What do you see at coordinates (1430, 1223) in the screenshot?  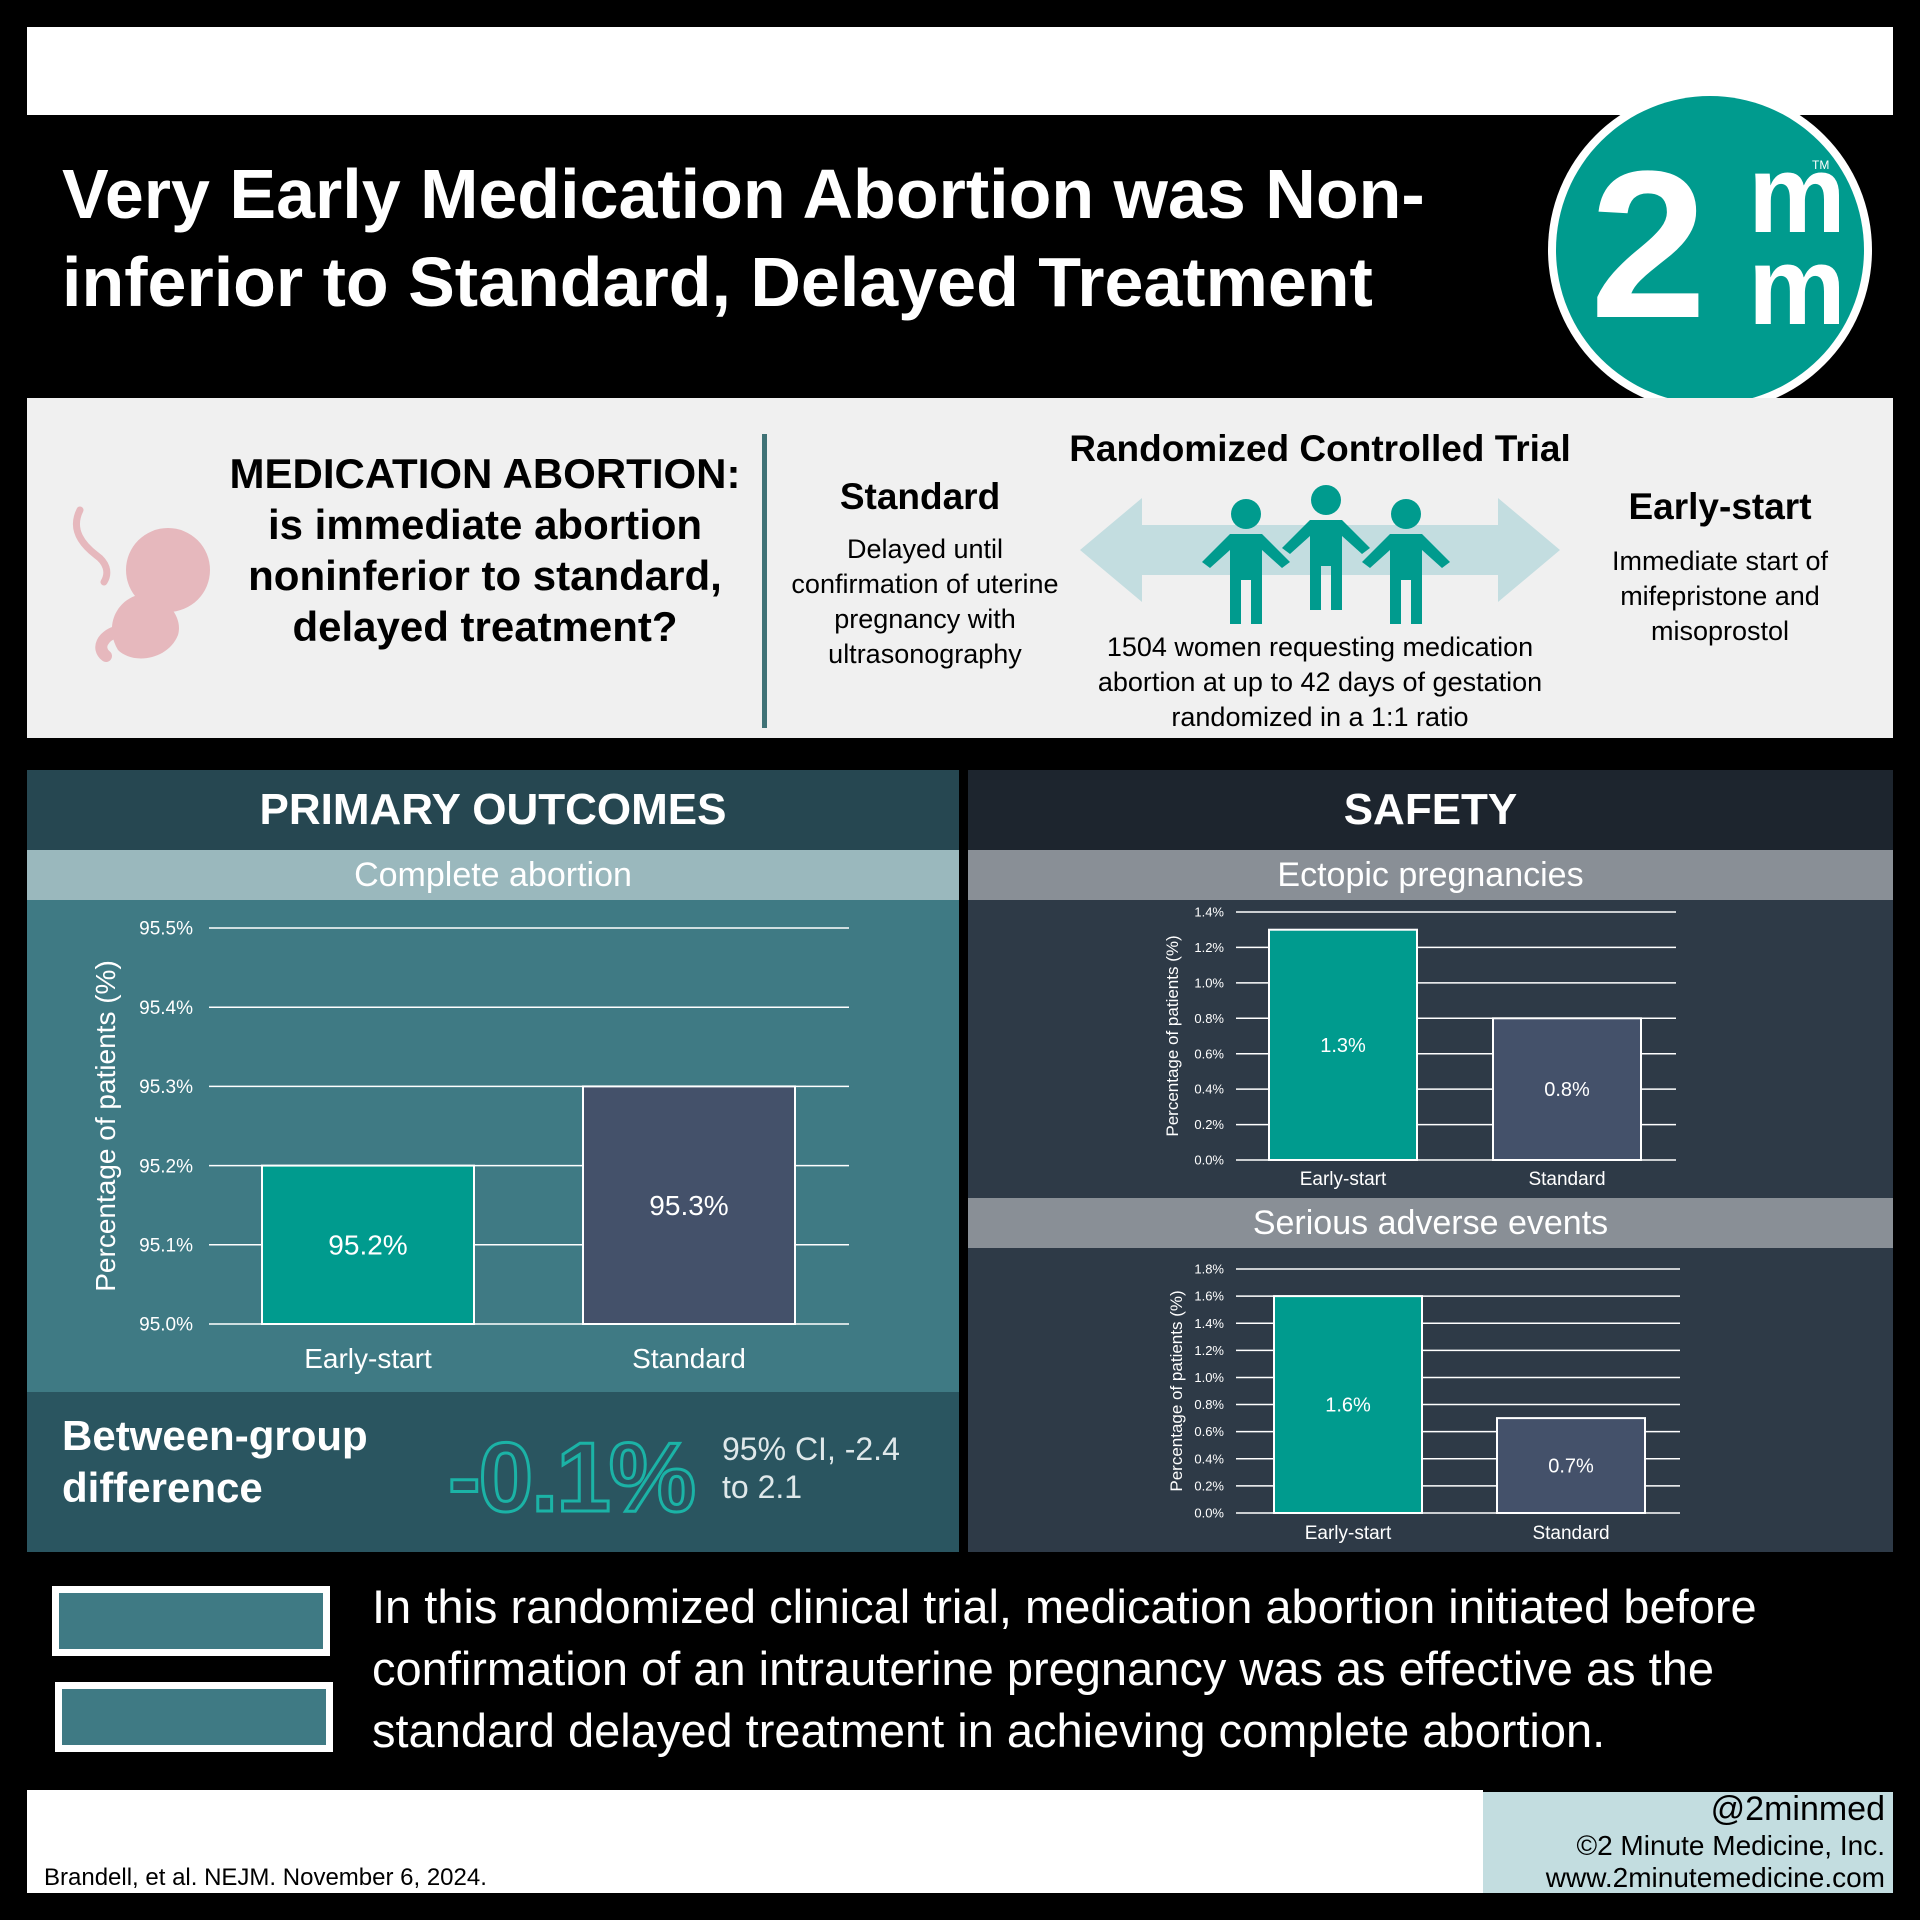 I see `adverse-events-subtitle: Serious adverse events` at bounding box center [1430, 1223].